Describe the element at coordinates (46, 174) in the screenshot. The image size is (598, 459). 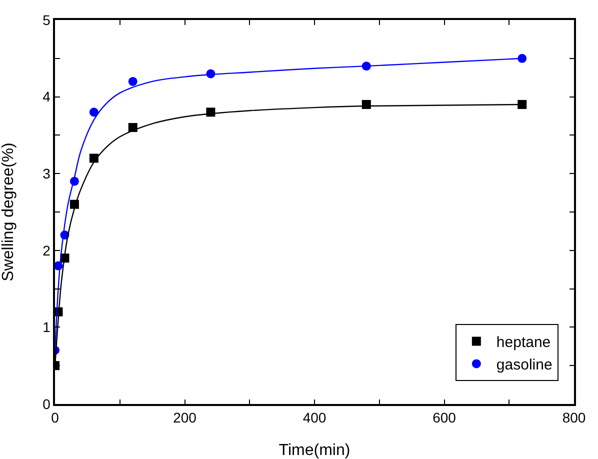
I see `y-tick-label: 3` at that location.